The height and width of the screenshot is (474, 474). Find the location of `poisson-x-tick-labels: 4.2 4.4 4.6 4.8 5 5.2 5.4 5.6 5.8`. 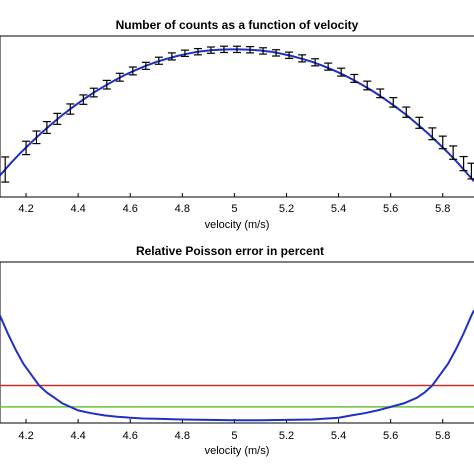

poisson-x-tick-labels: 4.2 4.4 4.6 4.8 5 5.2 5.4 5.6 5.8 is located at coordinates (234, 436).